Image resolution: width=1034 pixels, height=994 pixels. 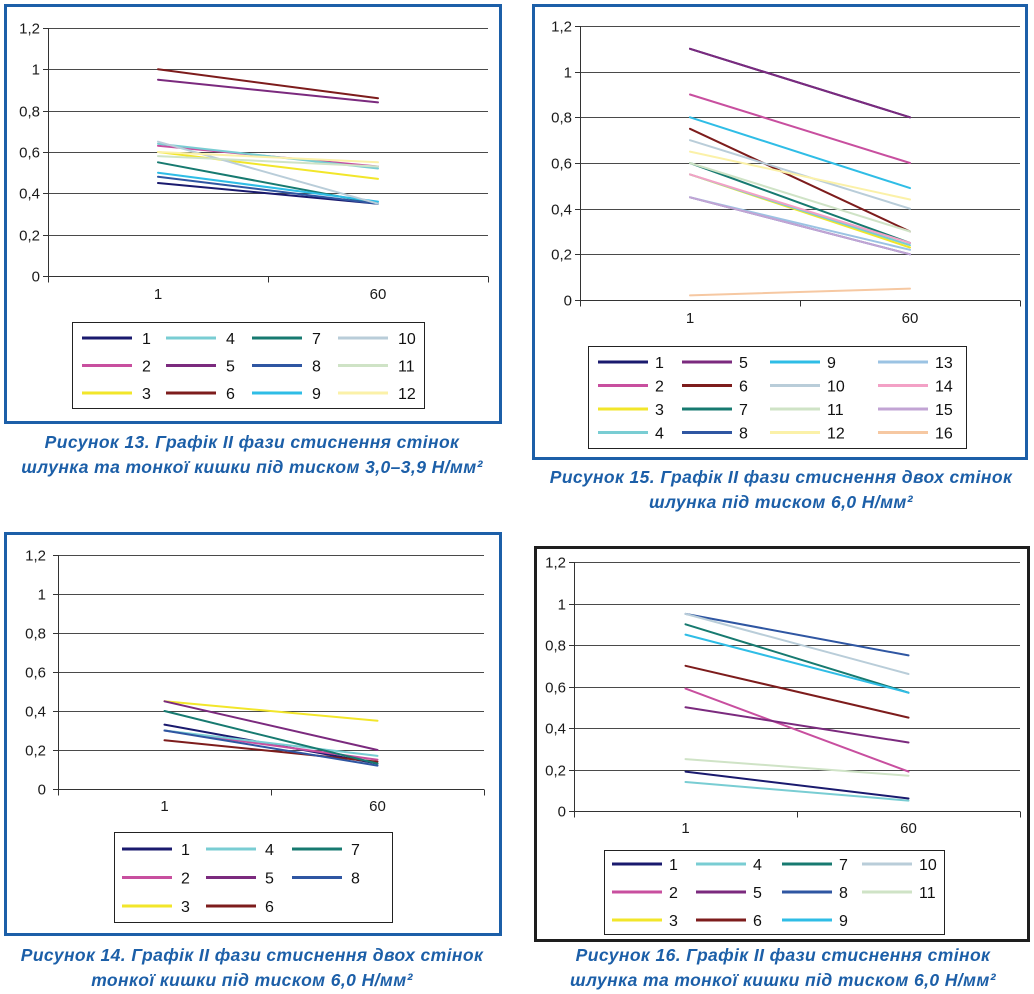 What do you see at coordinates (378, 294) in the screenshot?
I see `x-tick-label: 60` at bounding box center [378, 294].